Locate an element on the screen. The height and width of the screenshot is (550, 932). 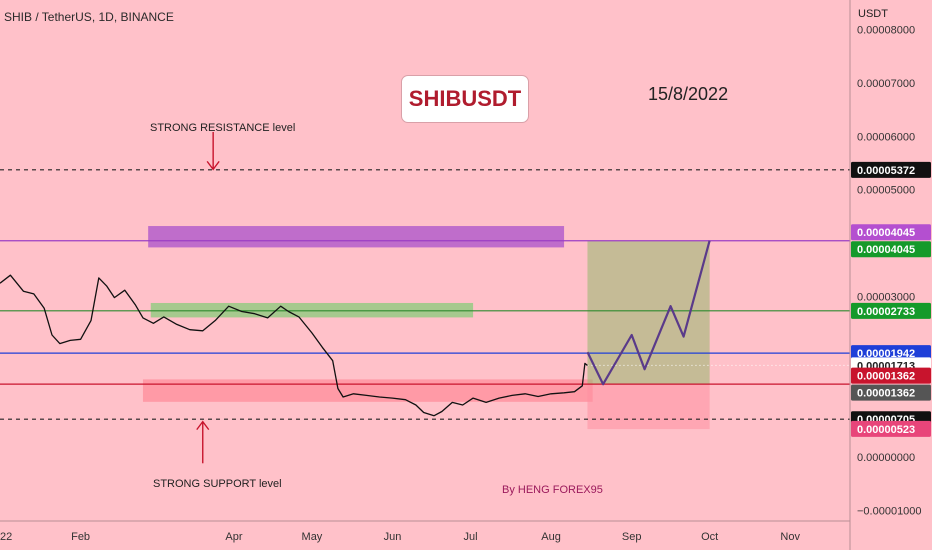
chart-title: SHIBUSDT is located at coordinates (465, 98).